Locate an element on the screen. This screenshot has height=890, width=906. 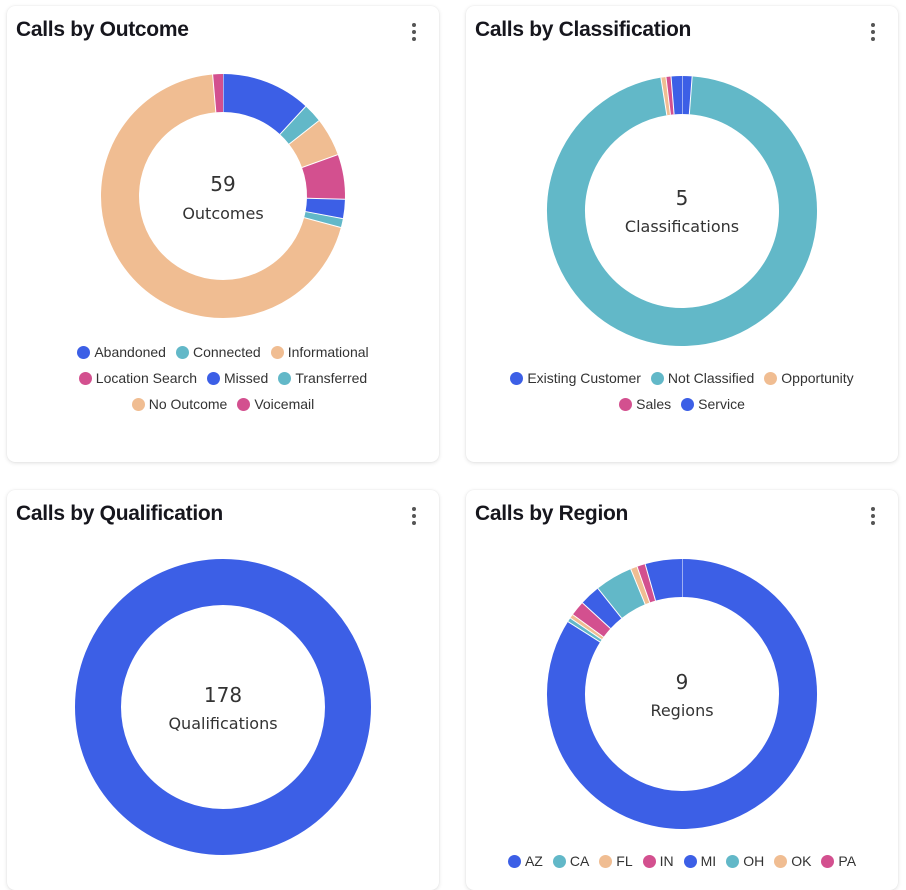
legend-label: Location Search is located at coordinates (146, 378).